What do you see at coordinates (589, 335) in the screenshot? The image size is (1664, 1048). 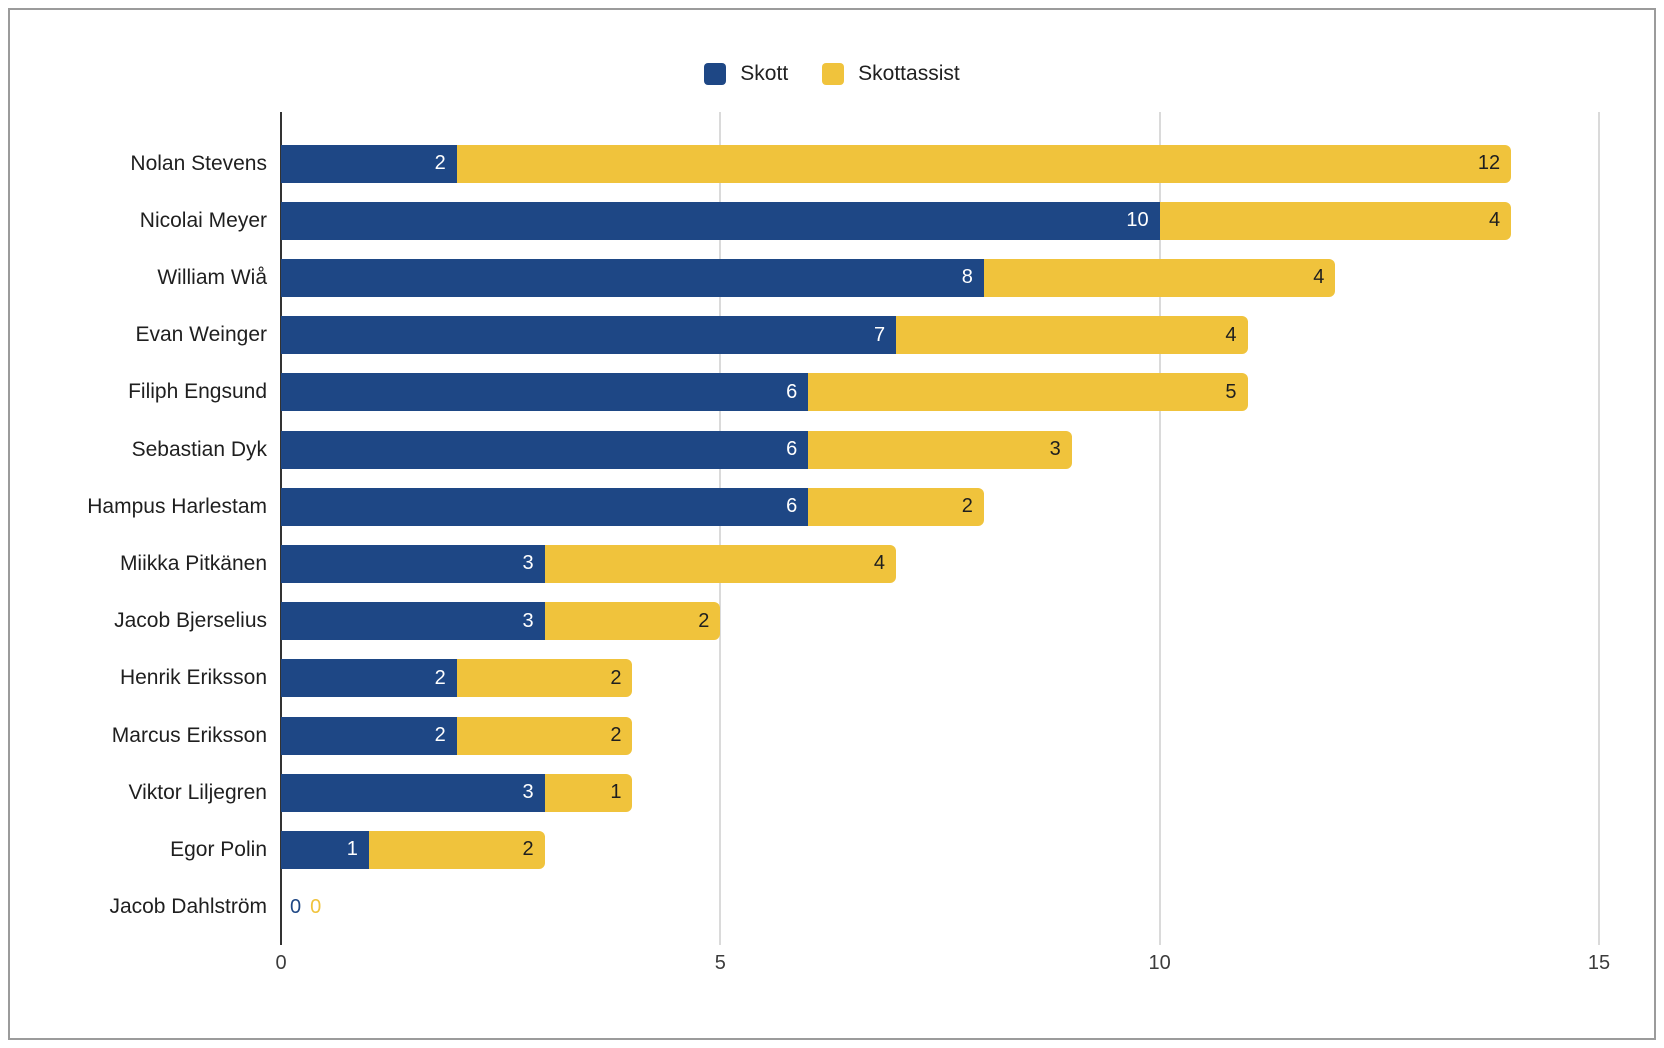 I see `bar-segment-skott: 7` at bounding box center [589, 335].